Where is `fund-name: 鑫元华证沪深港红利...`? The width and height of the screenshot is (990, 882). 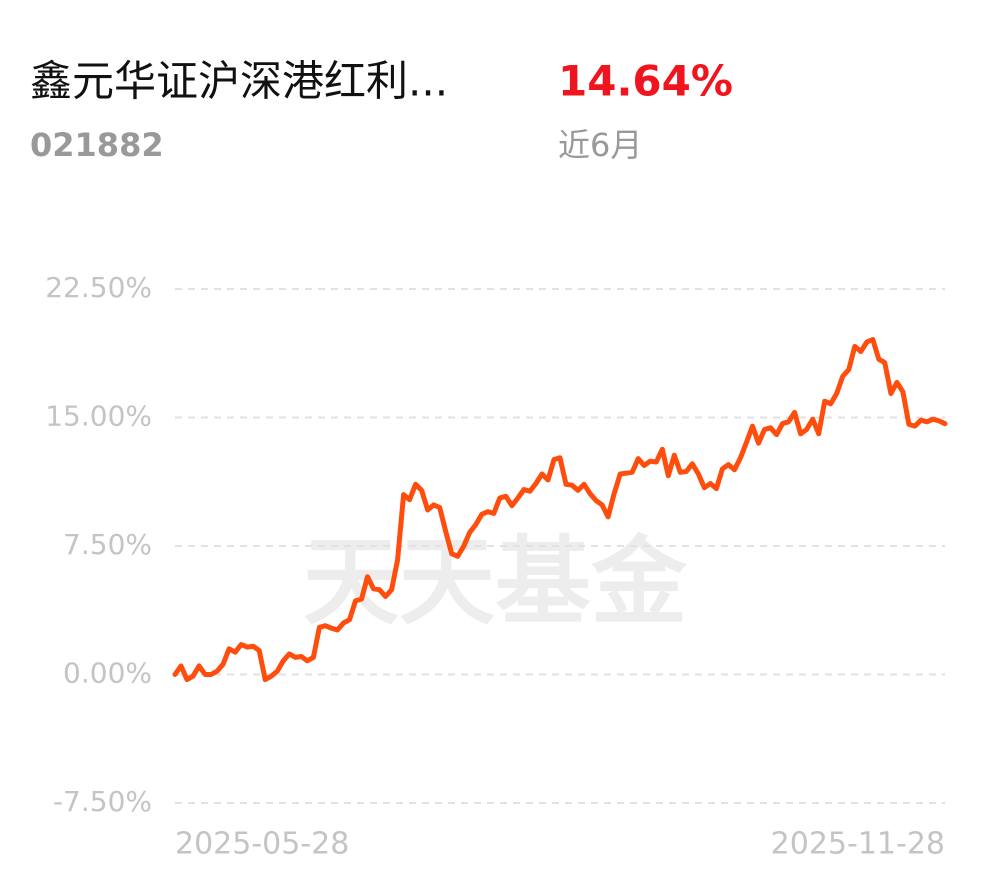
fund-name: 鑫元华证沪深港红利... is located at coordinates (239, 81).